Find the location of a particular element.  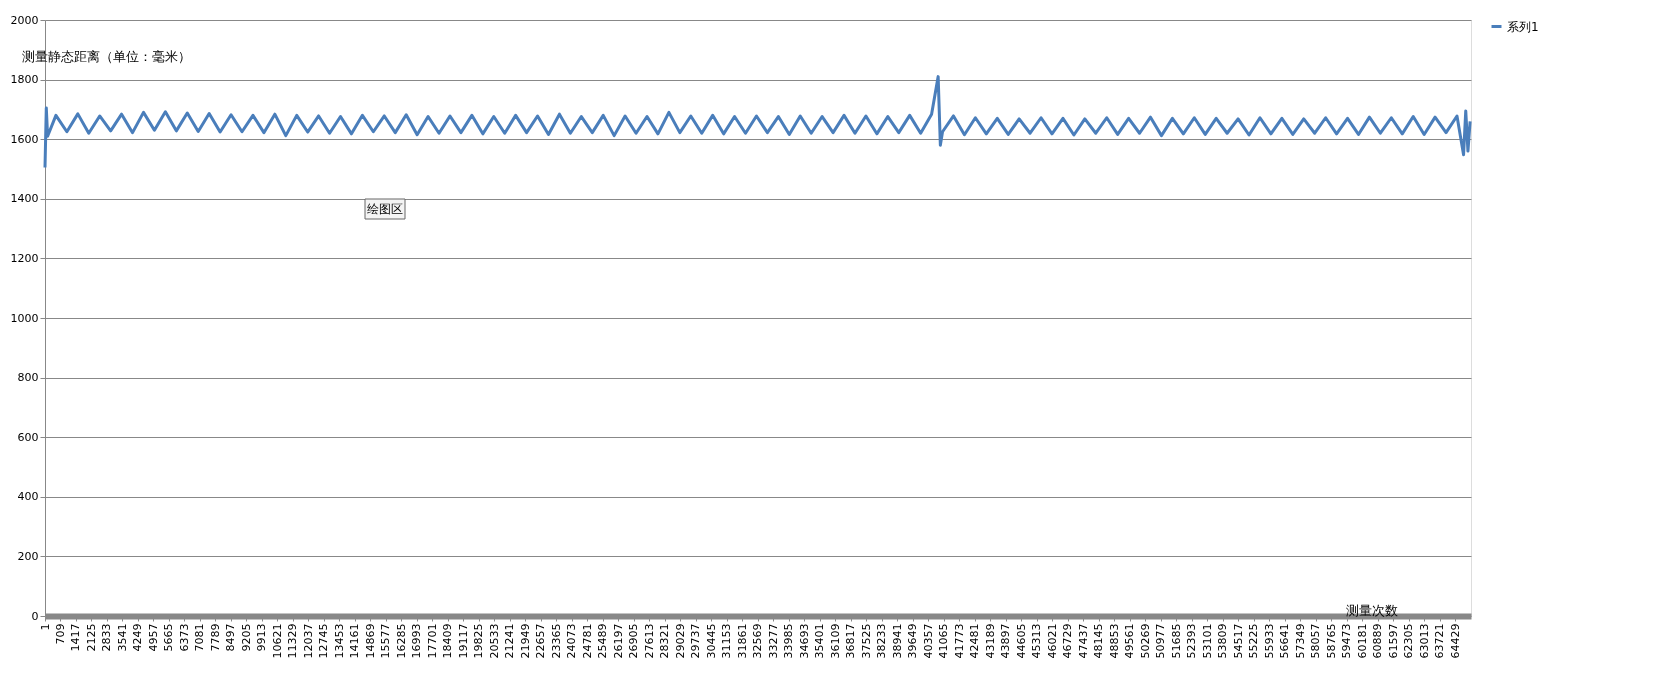

x-tick-label: 53101 is located at coordinates (1207, 641).